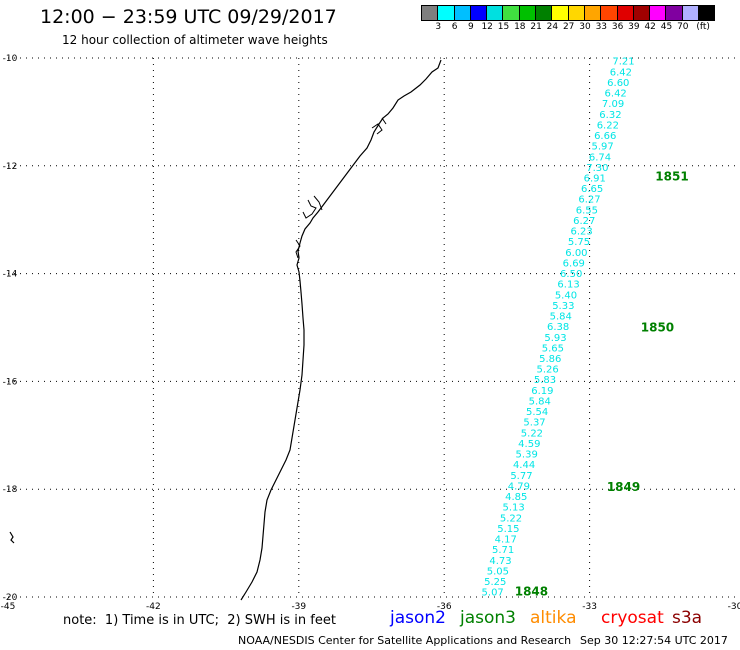 This screenshot has width=740, height=650. I want to click on wave-height-value: 4.85, so click(516, 497).